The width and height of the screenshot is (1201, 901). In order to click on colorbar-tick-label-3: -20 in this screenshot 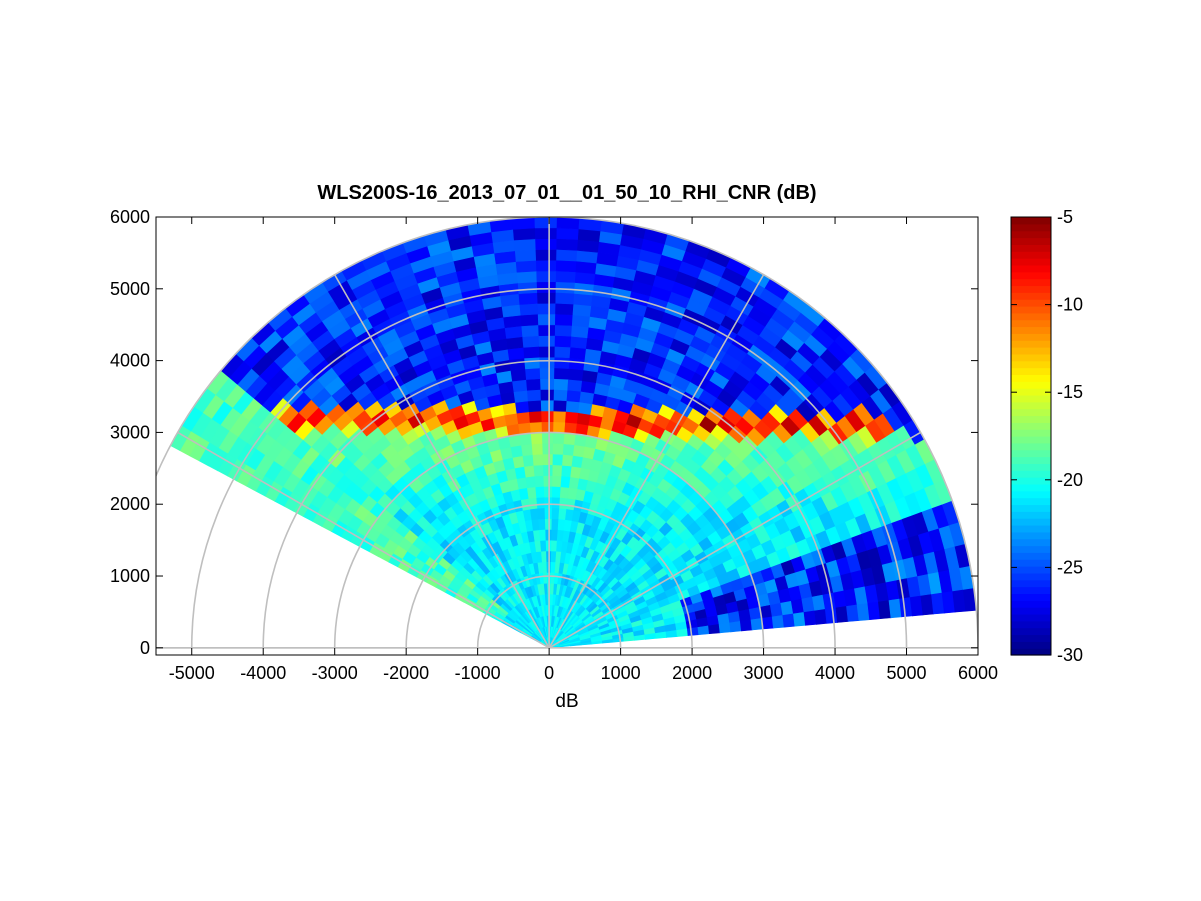, I will do `click(1070, 480)`.